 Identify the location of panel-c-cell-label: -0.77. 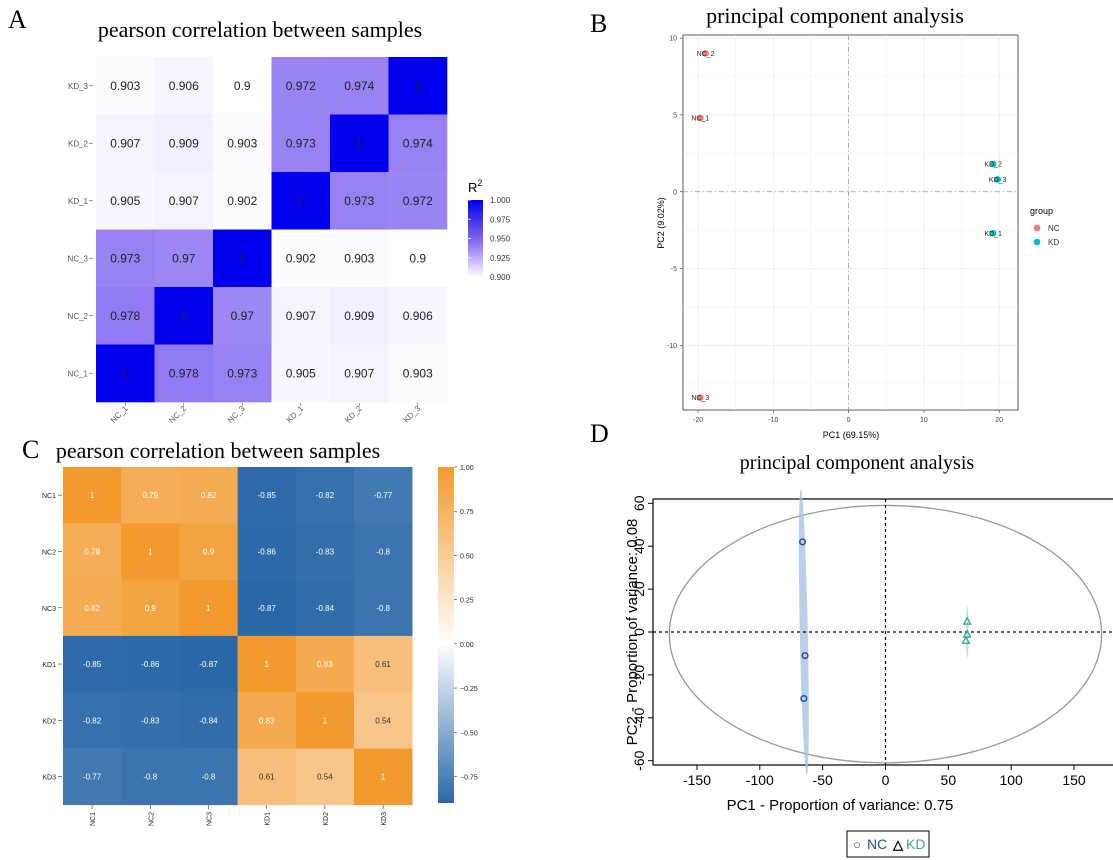
(383, 495).